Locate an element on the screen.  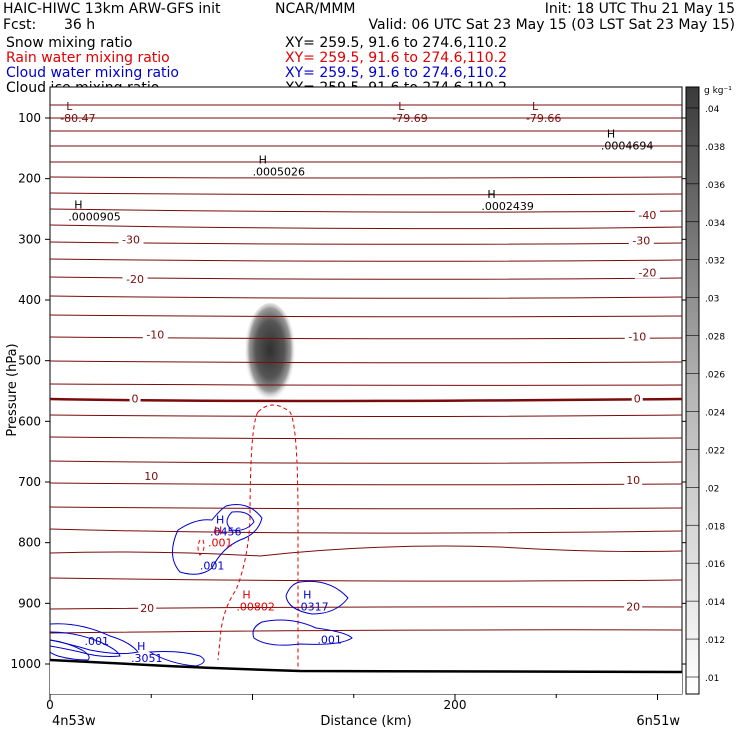
field-title-snow: Snow mixing ratio is located at coordinates (69, 43).